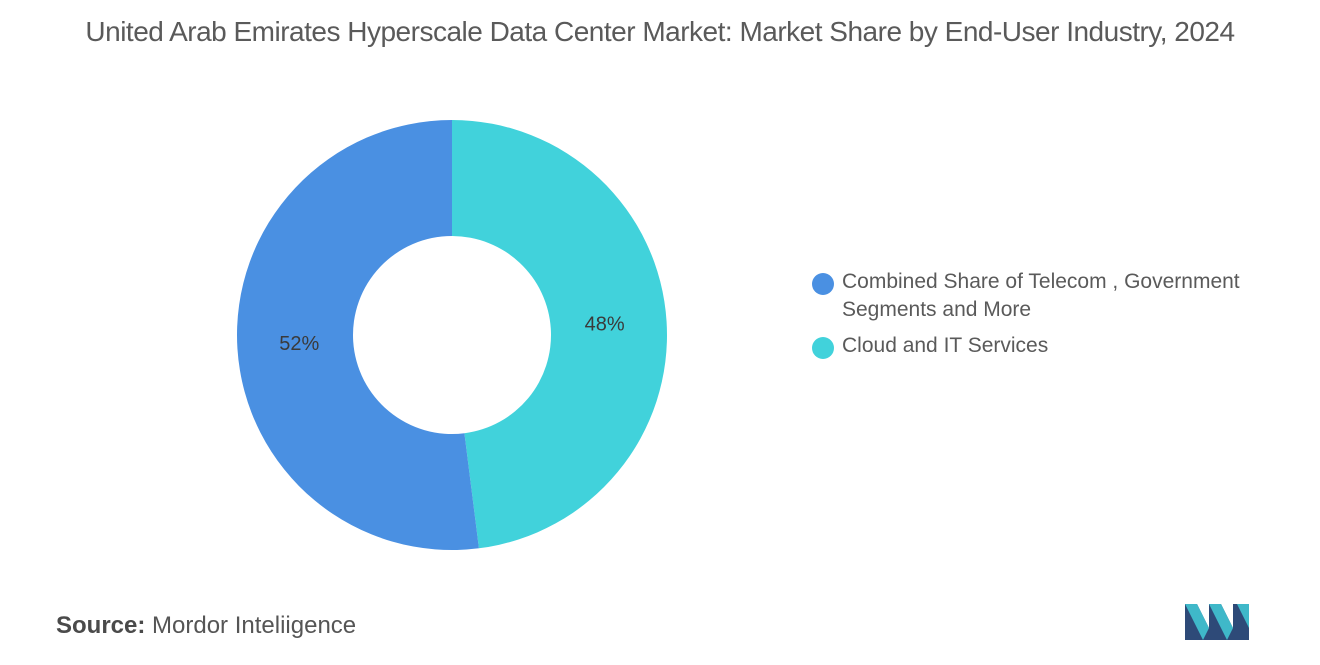  Describe the element at coordinates (945, 345) in the screenshot. I see `legend-label: Cloud and IT Services` at that location.